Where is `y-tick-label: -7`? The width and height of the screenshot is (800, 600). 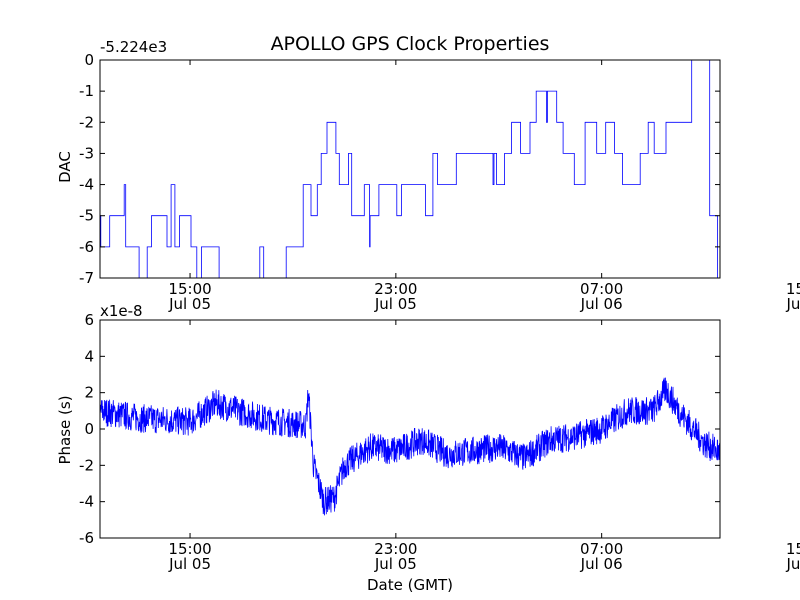
y-tick-label: -7 is located at coordinates (86, 278).